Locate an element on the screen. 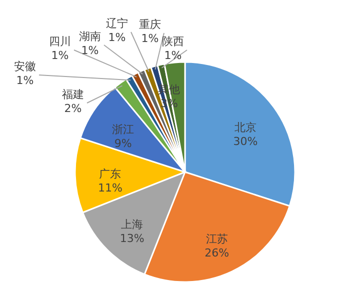 Image resolution: width=349 pixels, height=303 pixels. data-label: 26% is located at coordinates (217, 253).